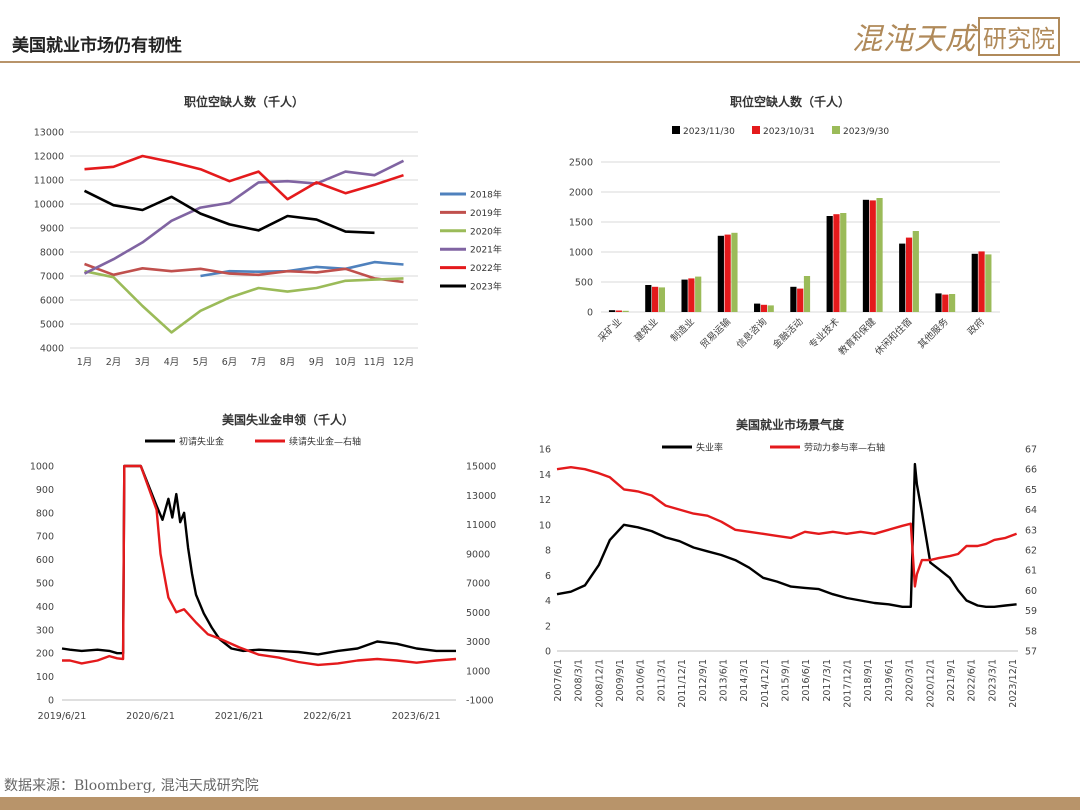 This screenshot has height=810, width=1080. What do you see at coordinates (709, 132) in the screenshot?
I see `legend-label: 2023/11/30` at bounding box center [709, 132].